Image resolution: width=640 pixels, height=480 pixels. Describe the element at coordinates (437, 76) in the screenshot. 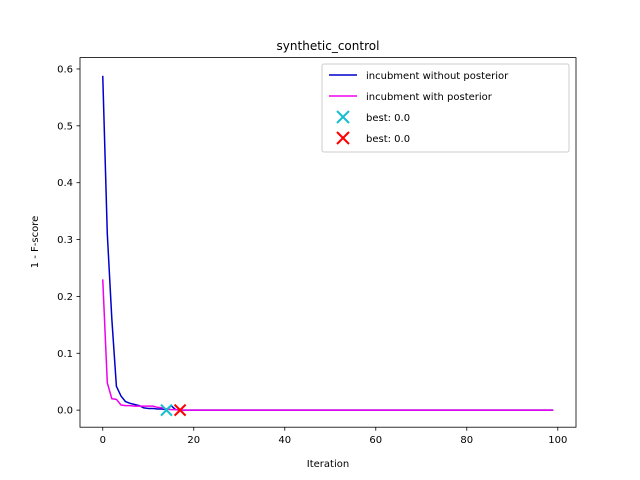

I see `legend-label: incubment without posterior` at that location.